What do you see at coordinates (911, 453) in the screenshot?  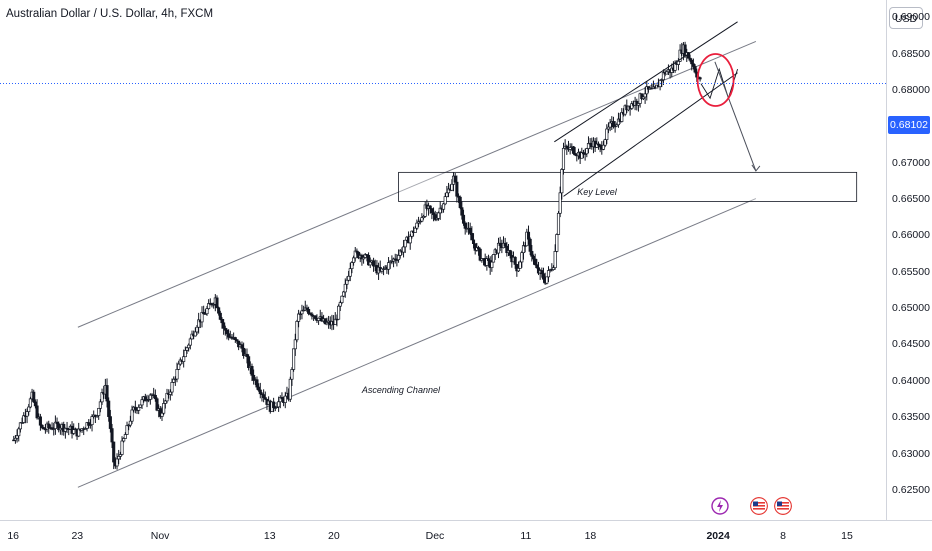 I see `price-tick-label: 0.63000` at bounding box center [911, 453].